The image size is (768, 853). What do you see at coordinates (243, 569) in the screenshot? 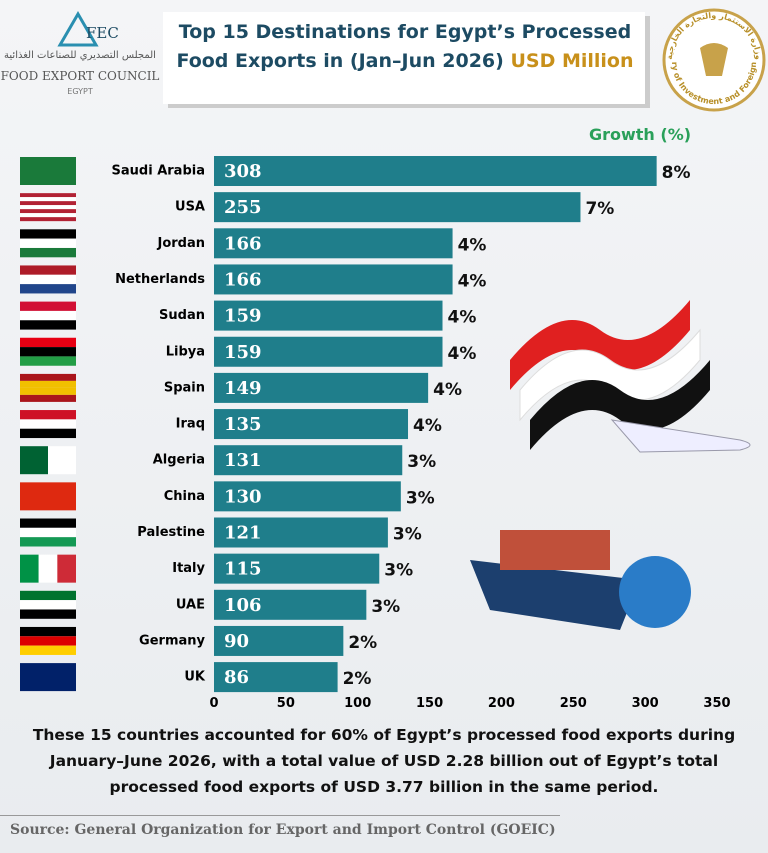
I see `value-label: 115` at bounding box center [243, 569].